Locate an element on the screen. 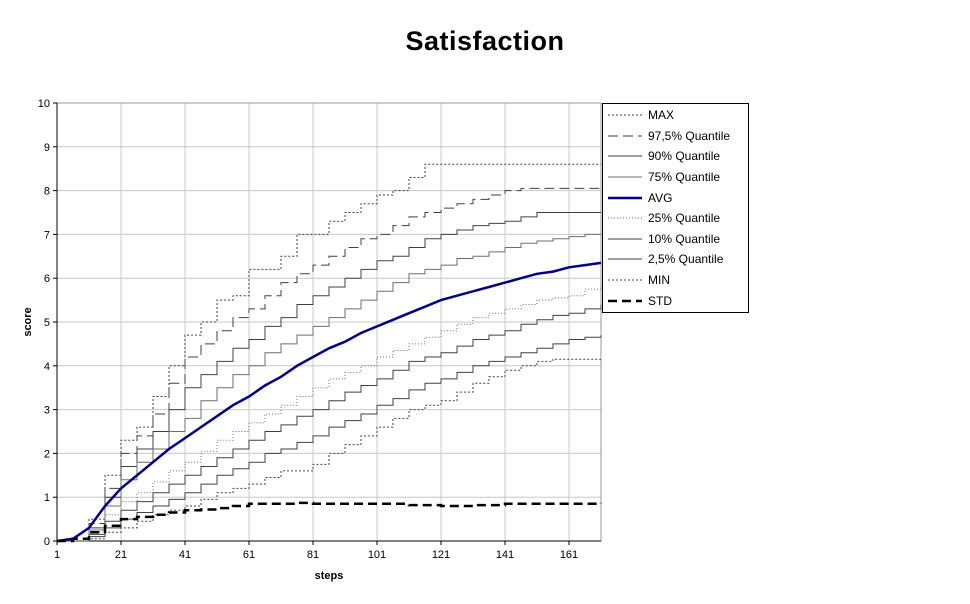 This screenshot has height=604, width=970. legend-item-10-quantile: 10% Quantile is located at coordinates (675, 239).